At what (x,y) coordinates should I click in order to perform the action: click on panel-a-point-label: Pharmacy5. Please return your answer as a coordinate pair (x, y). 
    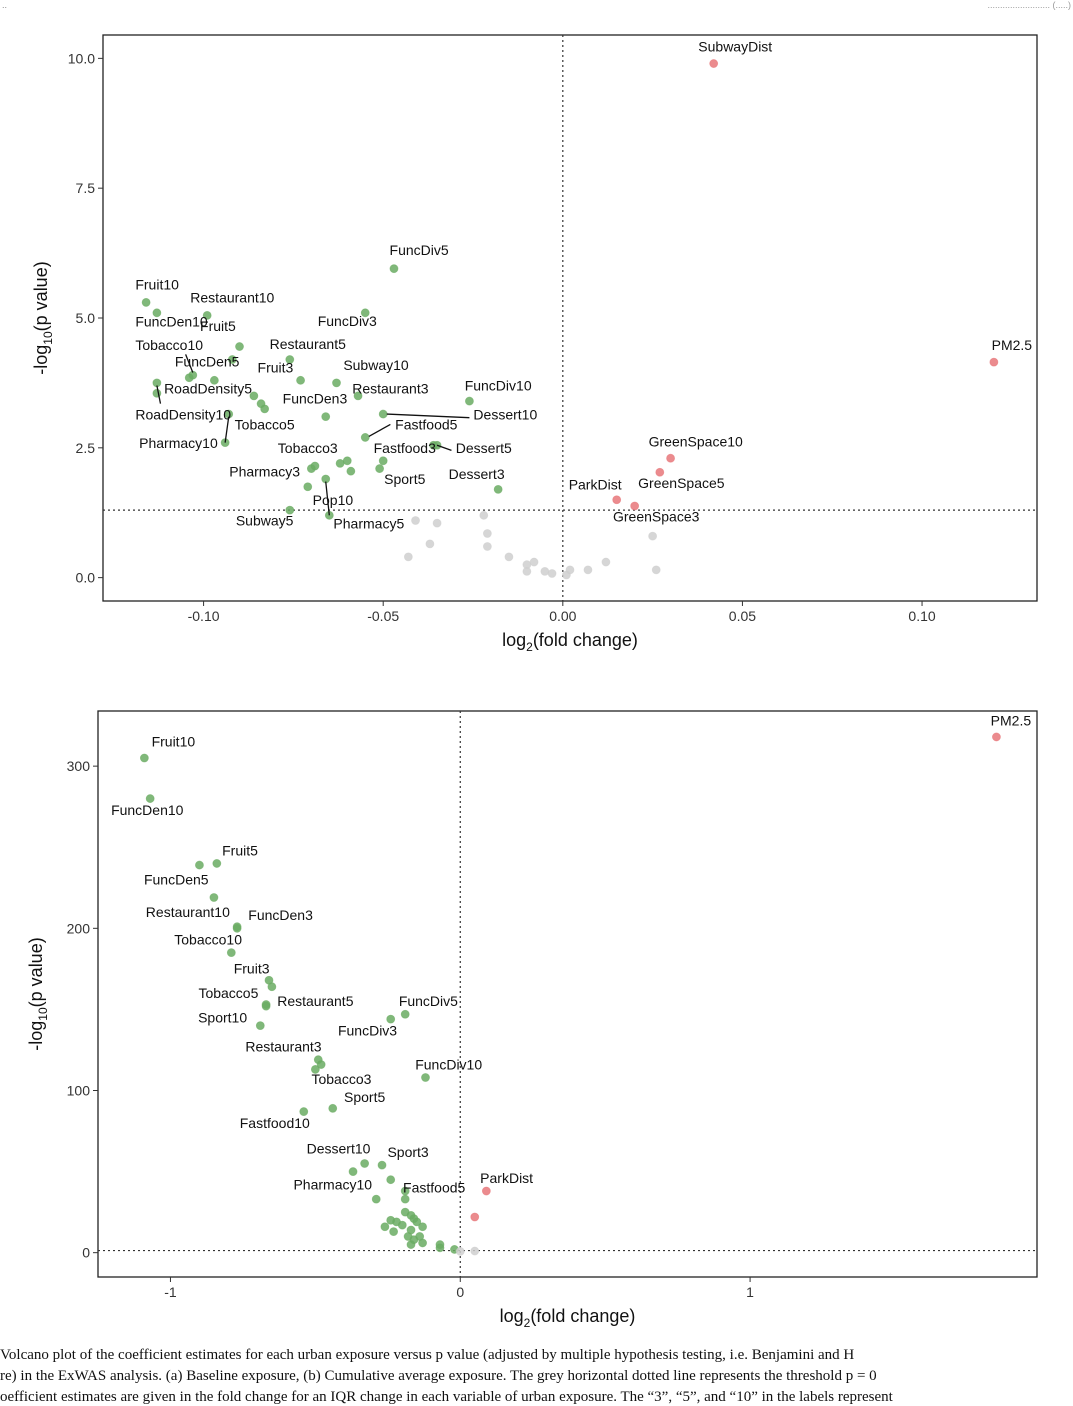
    Looking at the image, I should click on (368, 523).